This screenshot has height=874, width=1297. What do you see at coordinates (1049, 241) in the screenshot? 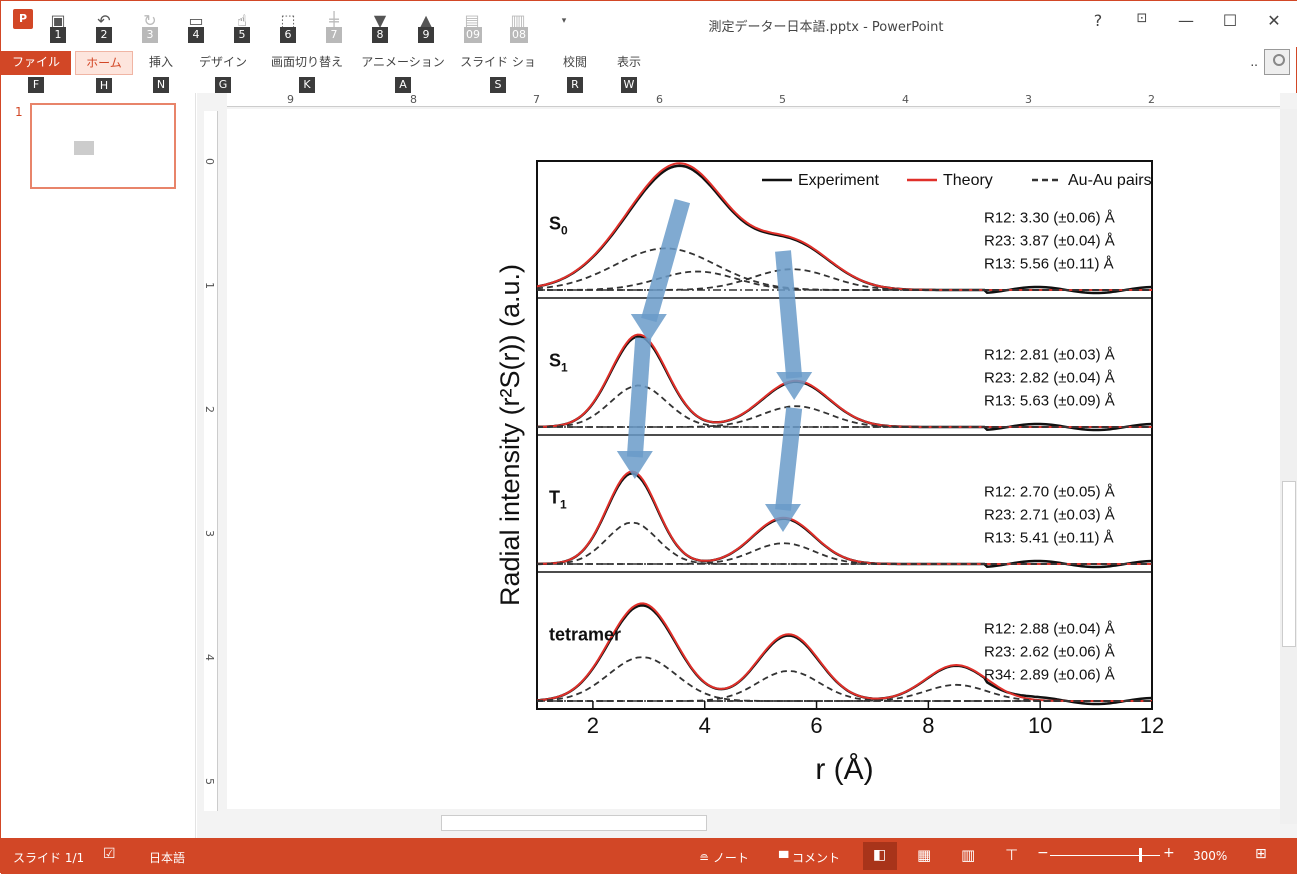
I see `pair-distance-label: R23: 3.87 (±0.04) Å` at bounding box center [1049, 241].